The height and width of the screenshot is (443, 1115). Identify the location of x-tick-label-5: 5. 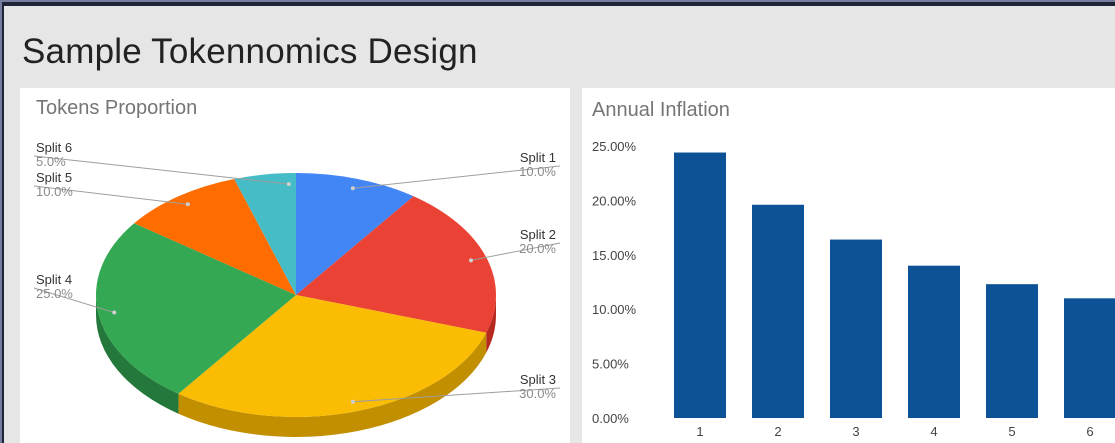
(1011, 431).